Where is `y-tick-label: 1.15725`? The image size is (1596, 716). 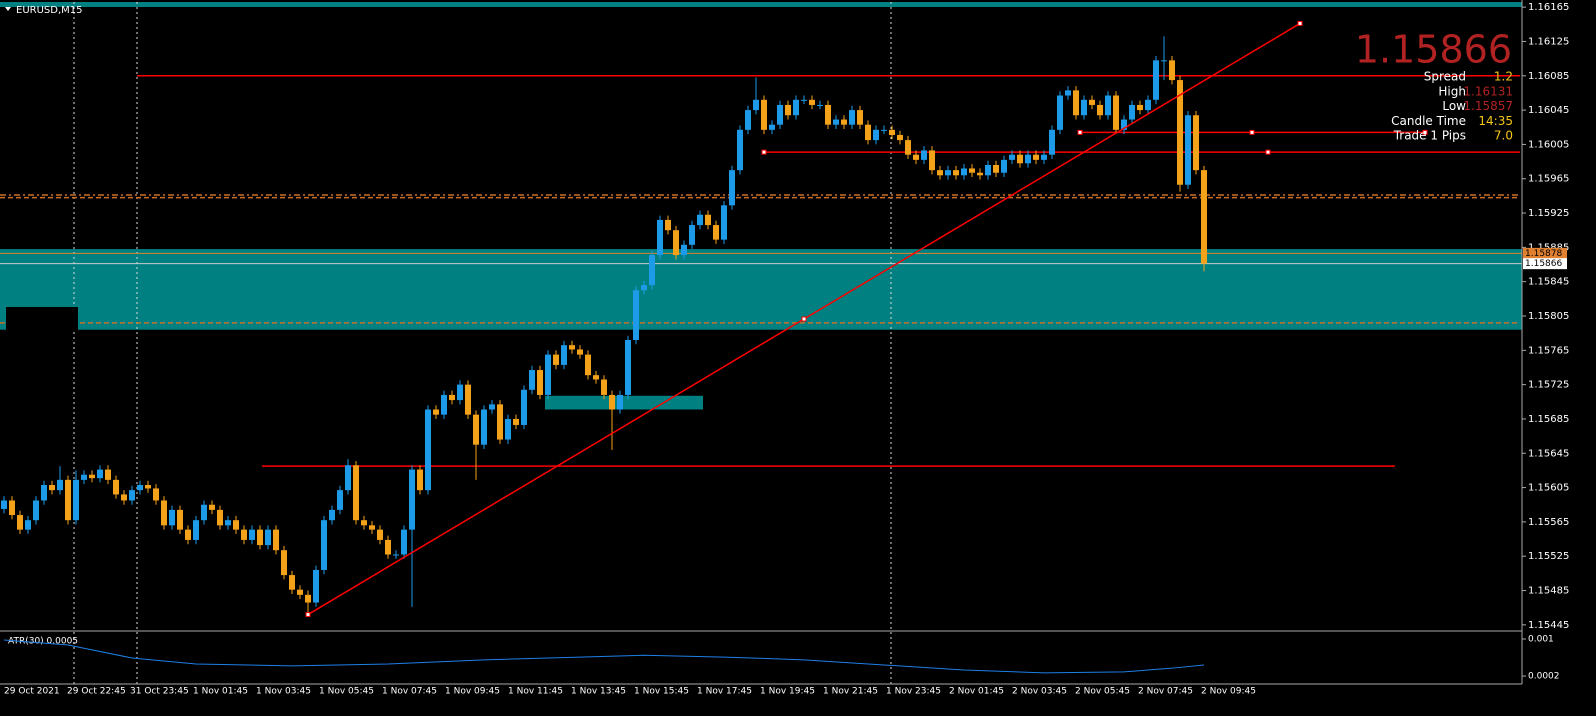
y-tick-label: 1.15725 is located at coordinates (1548, 385).